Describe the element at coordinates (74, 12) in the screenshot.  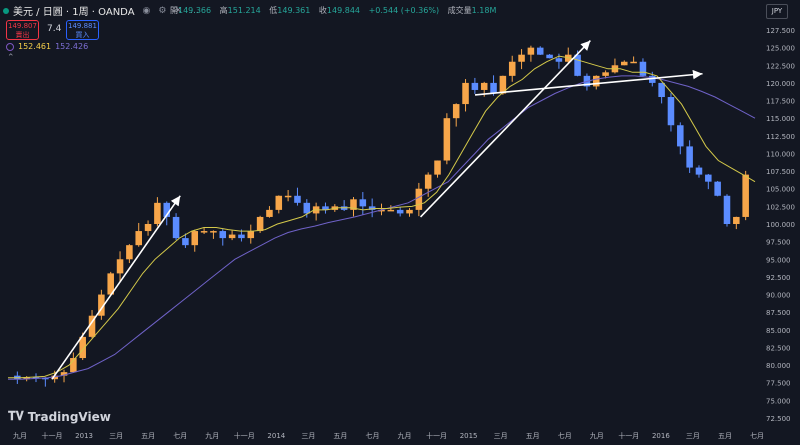
I see `symbol-label: 美元 / 日圓 · 1周 · OANDA` at that location.